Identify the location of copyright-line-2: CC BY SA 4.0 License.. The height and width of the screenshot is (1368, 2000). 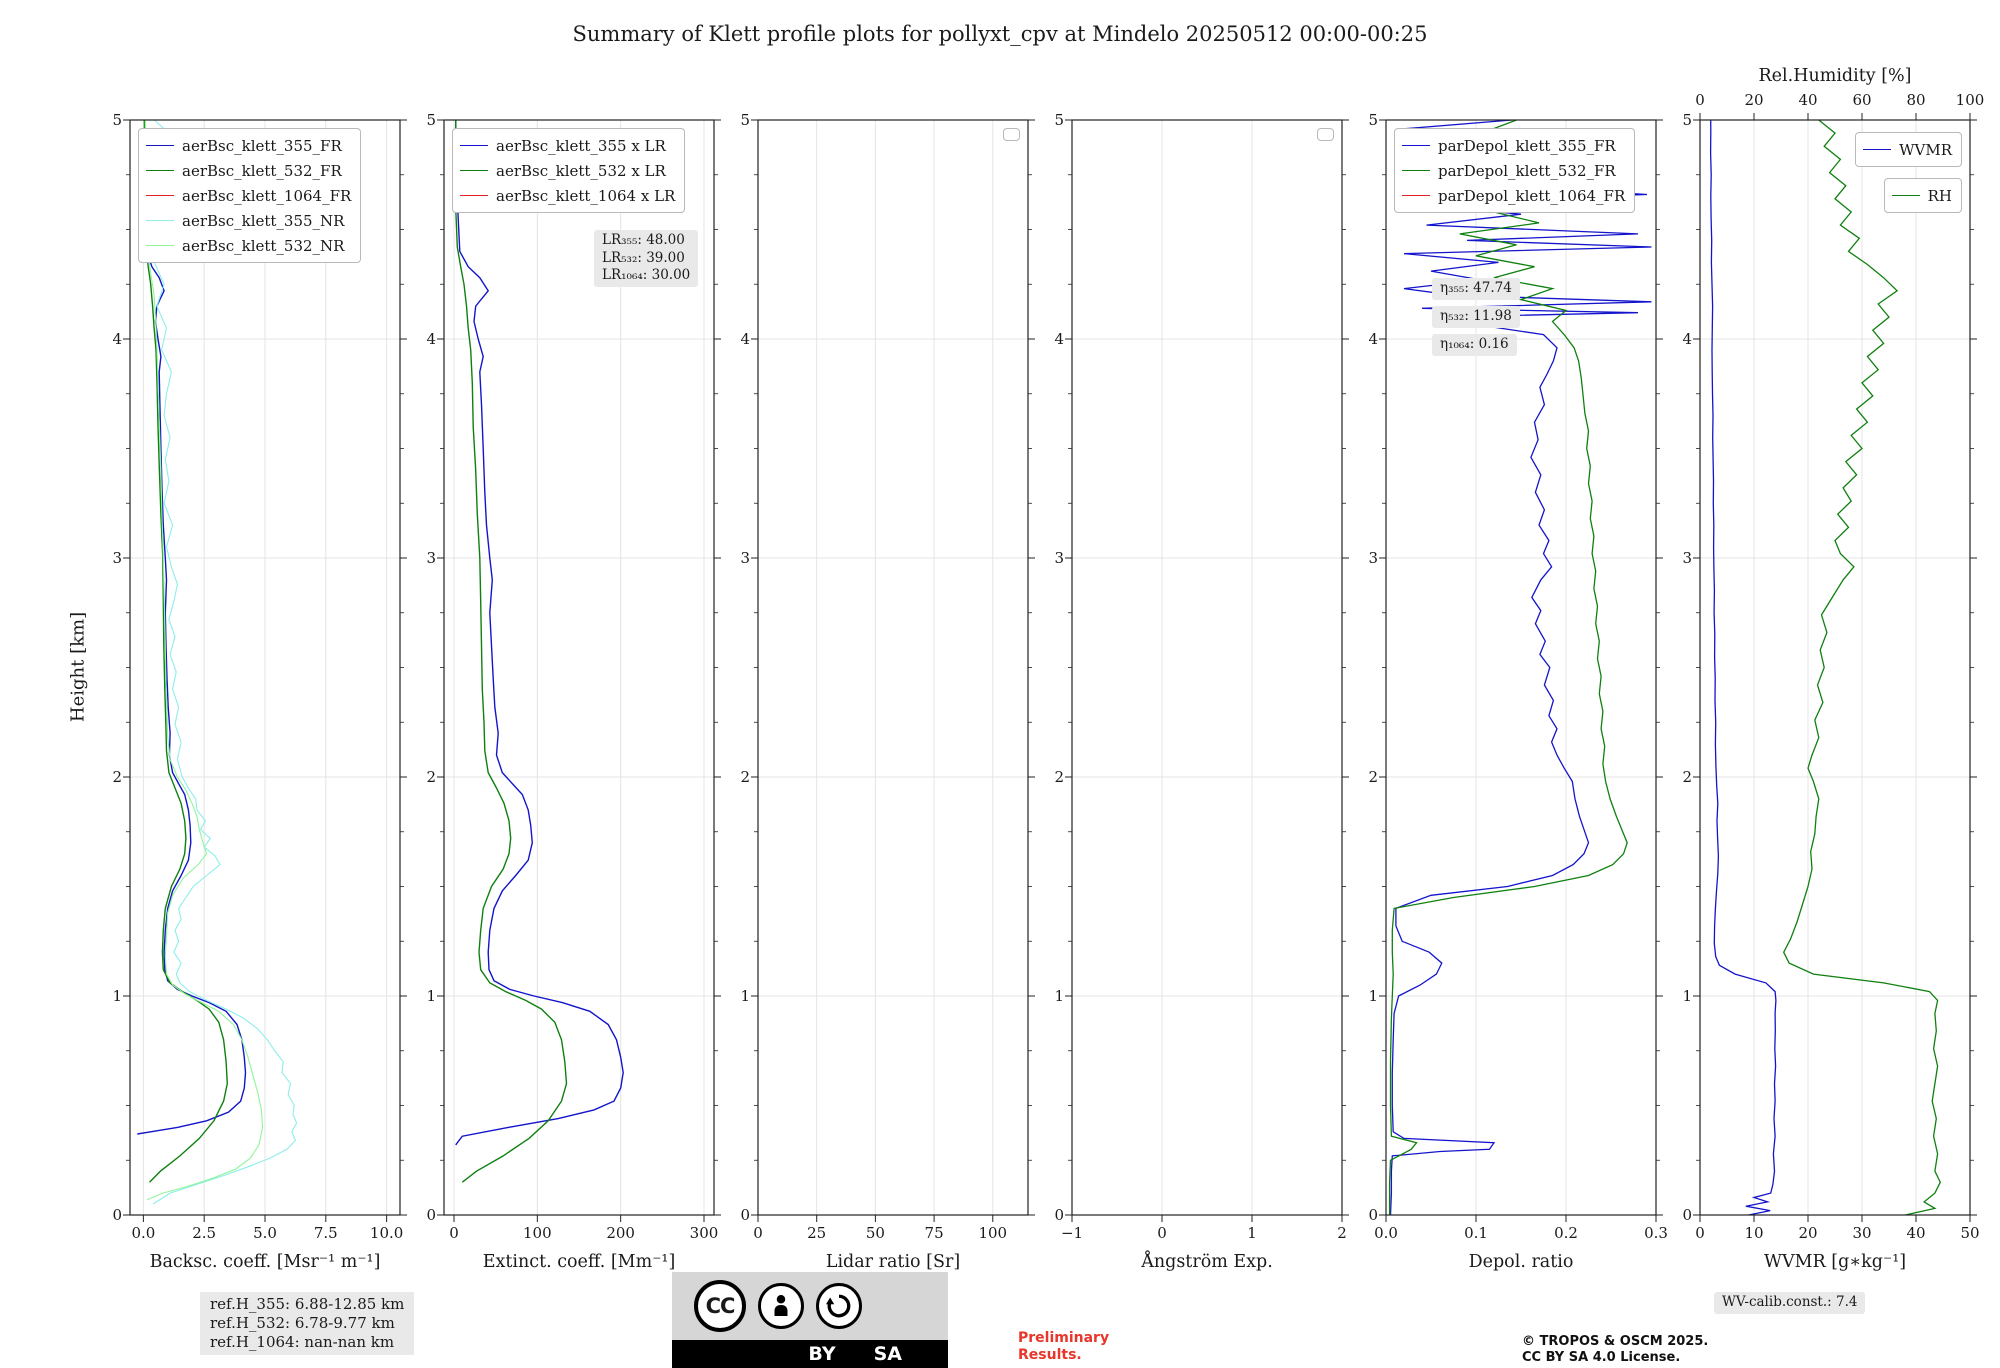
(1601, 1357).